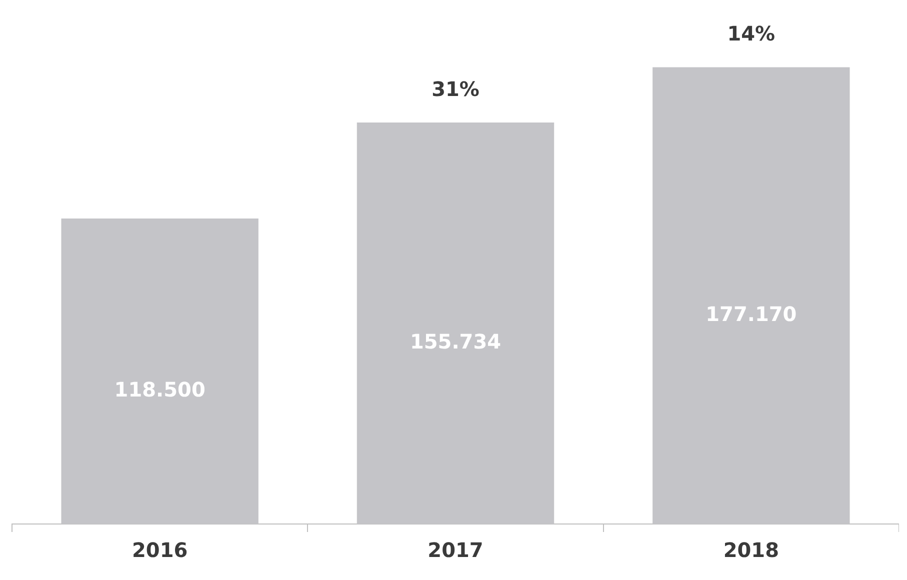 Image resolution: width=907 pixels, height=580 pixels. What do you see at coordinates (751, 34) in the screenshot?
I see `annotation: 14%` at bounding box center [751, 34].